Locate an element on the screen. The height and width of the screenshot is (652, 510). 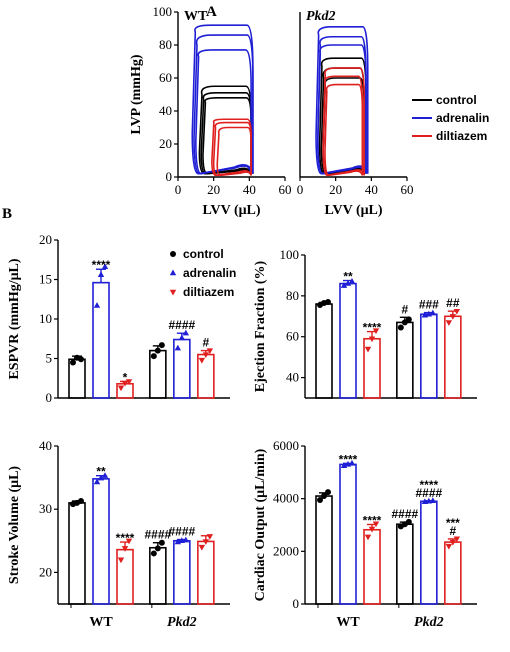
pvloop_wt-x-label: LVV (μL) is located at coordinates (231, 210).